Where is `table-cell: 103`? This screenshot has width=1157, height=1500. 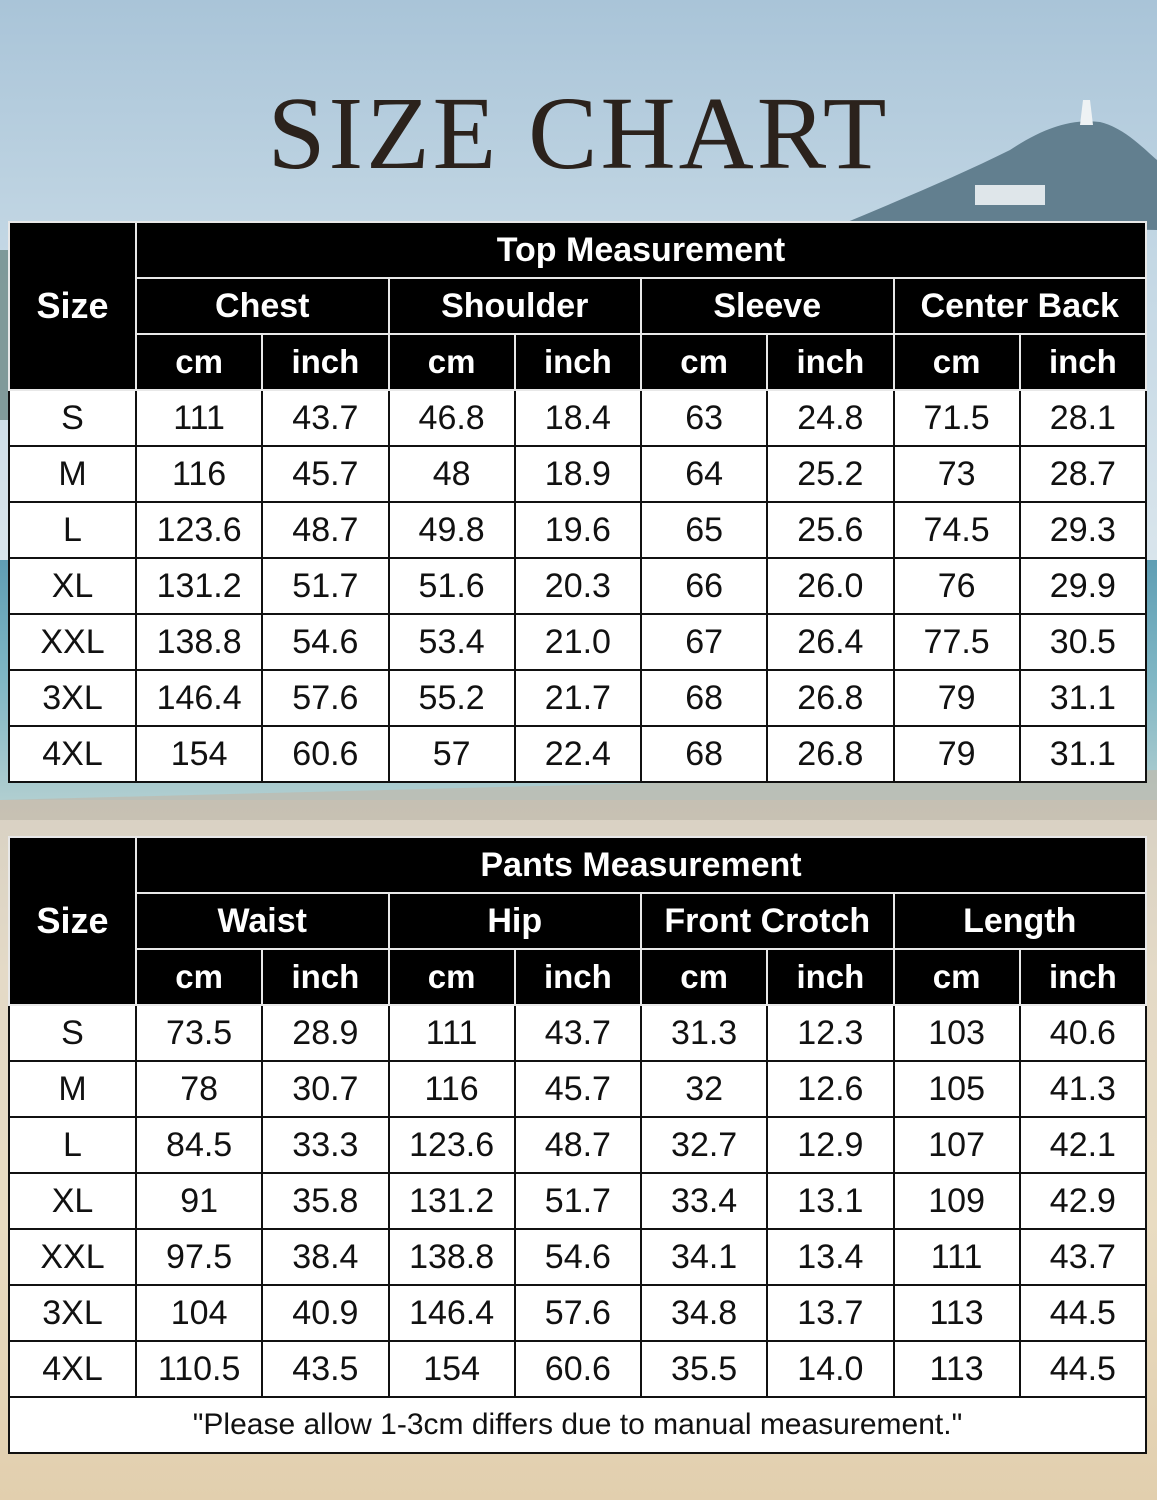
table-cell: 103 is located at coordinates (956, 1033).